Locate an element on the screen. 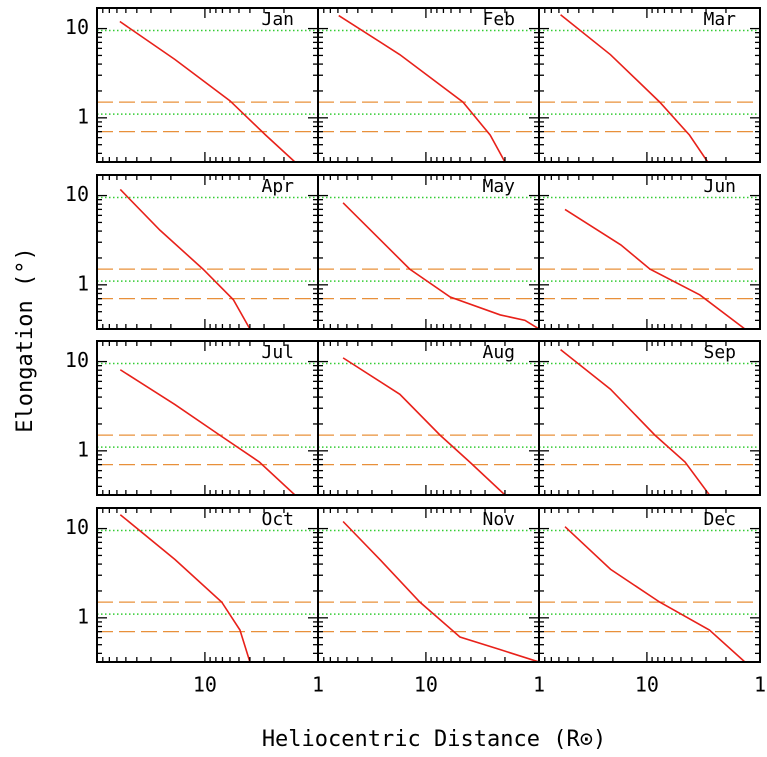  panel-label: Jan is located at coordinates (277, 19).